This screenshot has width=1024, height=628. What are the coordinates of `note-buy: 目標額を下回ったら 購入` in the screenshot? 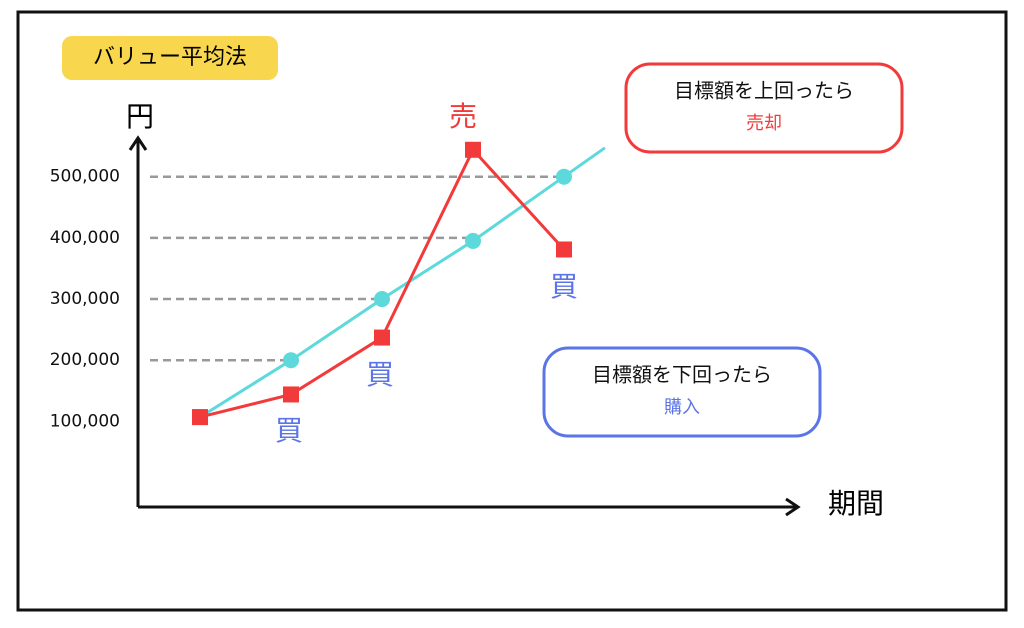 It's located at (682, 392).